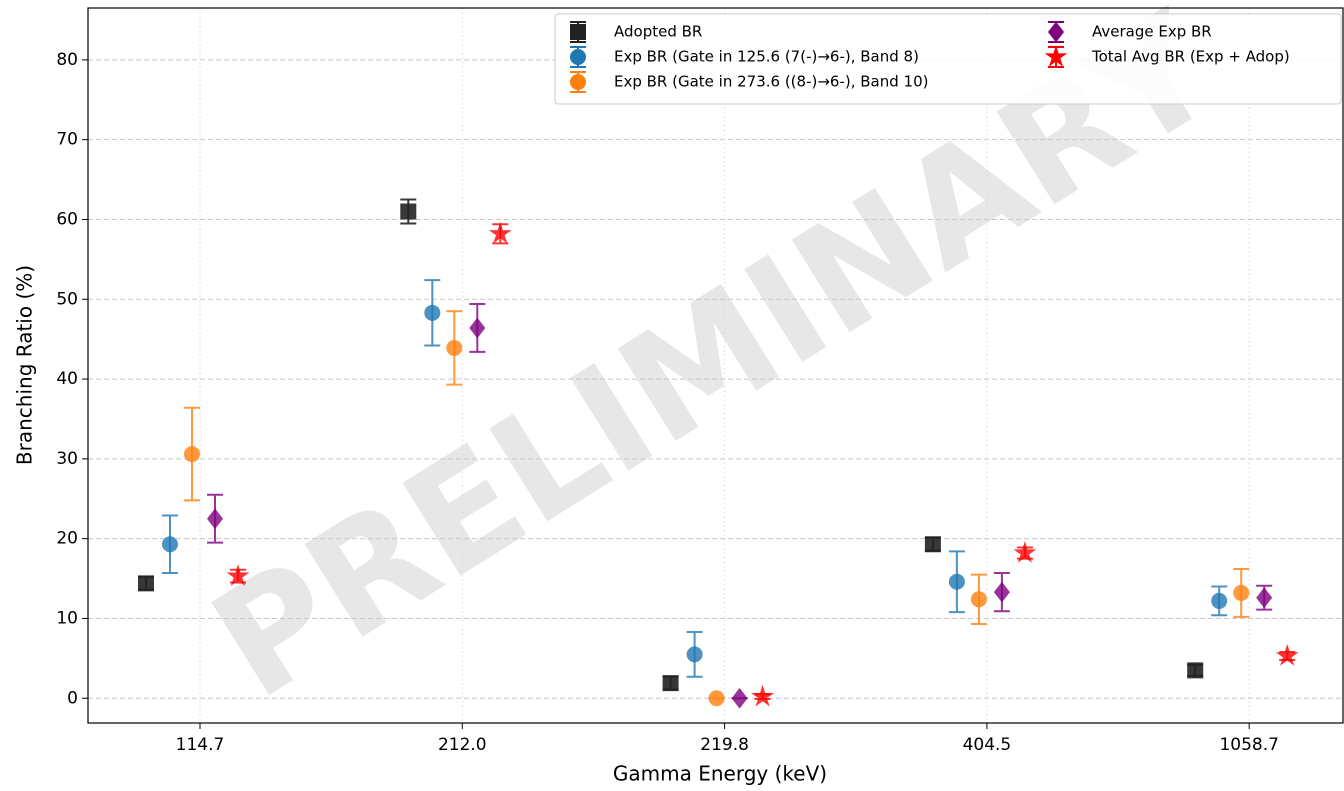  I want to click on x-tick-label: 212.0, so click(462, 745).